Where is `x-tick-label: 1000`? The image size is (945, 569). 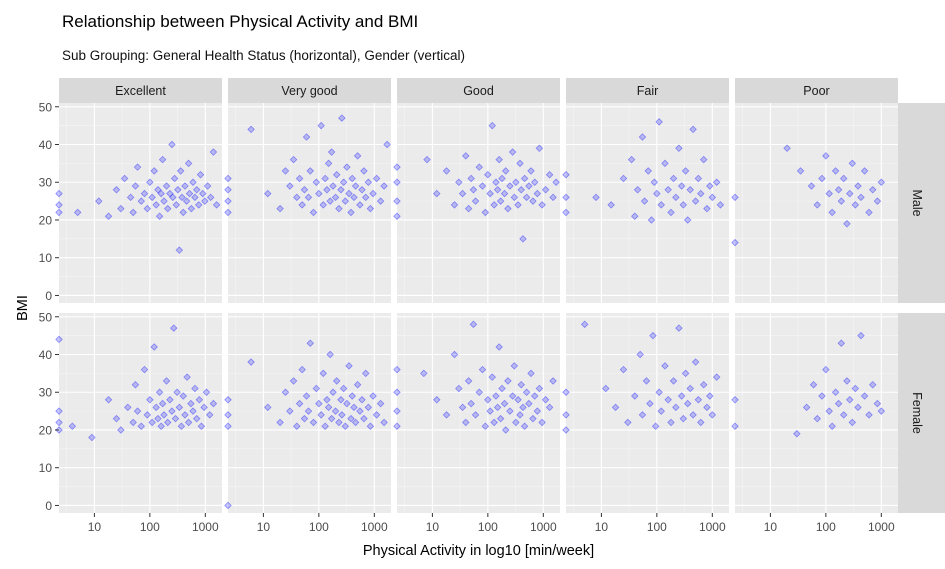
x-tick-label: 1000 is located at coordinates (374, 527).